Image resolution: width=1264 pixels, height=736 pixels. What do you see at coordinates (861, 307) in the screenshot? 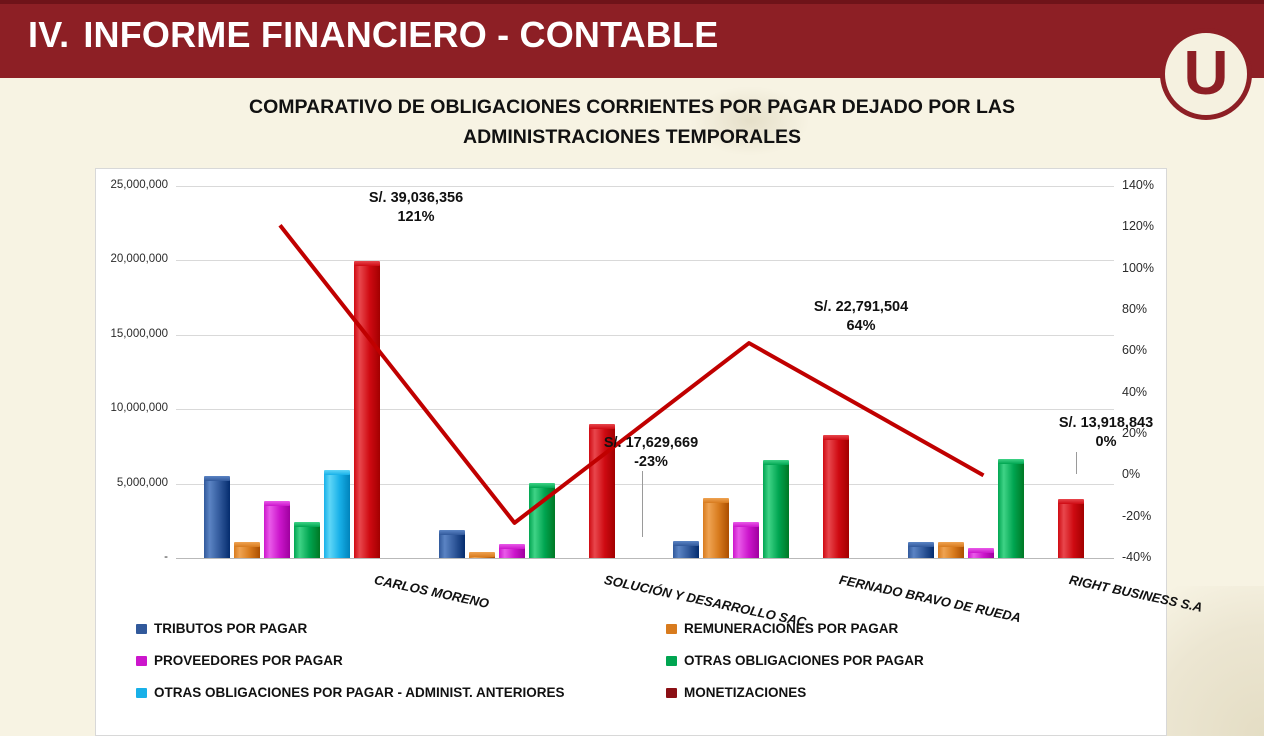
I see `data-point-amount: S/. 22,791,504` at bounding box center [861, 307].